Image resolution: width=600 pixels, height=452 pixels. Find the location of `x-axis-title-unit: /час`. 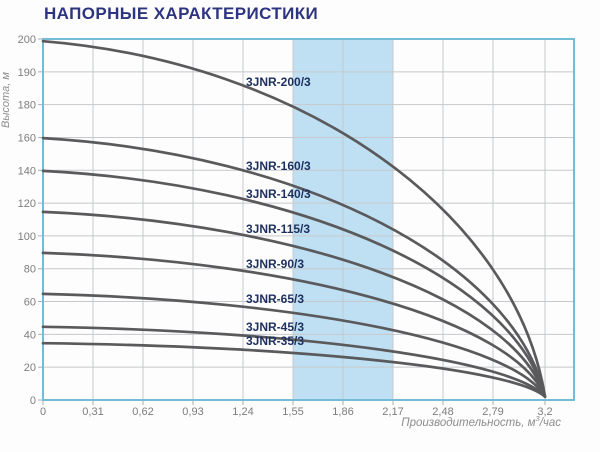

x-axis-title-unit: /час is located at coordinates (550, 423).